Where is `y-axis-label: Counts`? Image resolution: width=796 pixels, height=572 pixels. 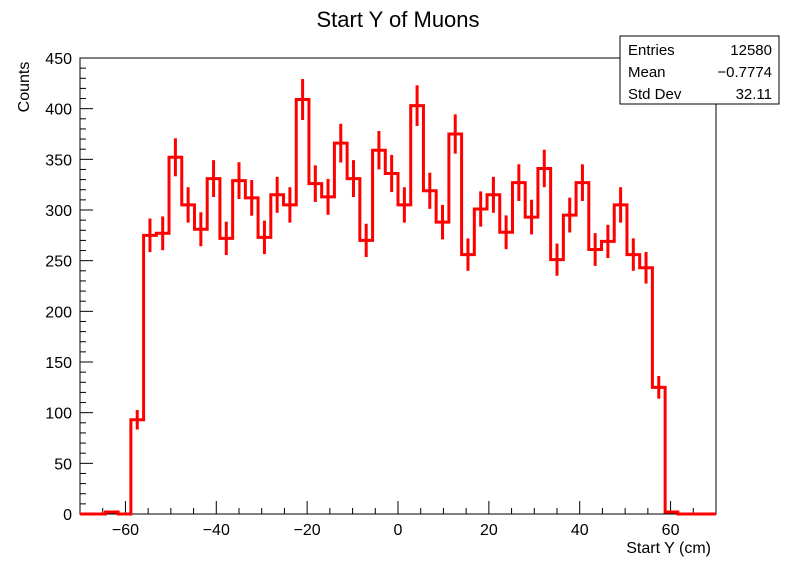 y-axis-label: Counts is located at coordinates (24, 87).